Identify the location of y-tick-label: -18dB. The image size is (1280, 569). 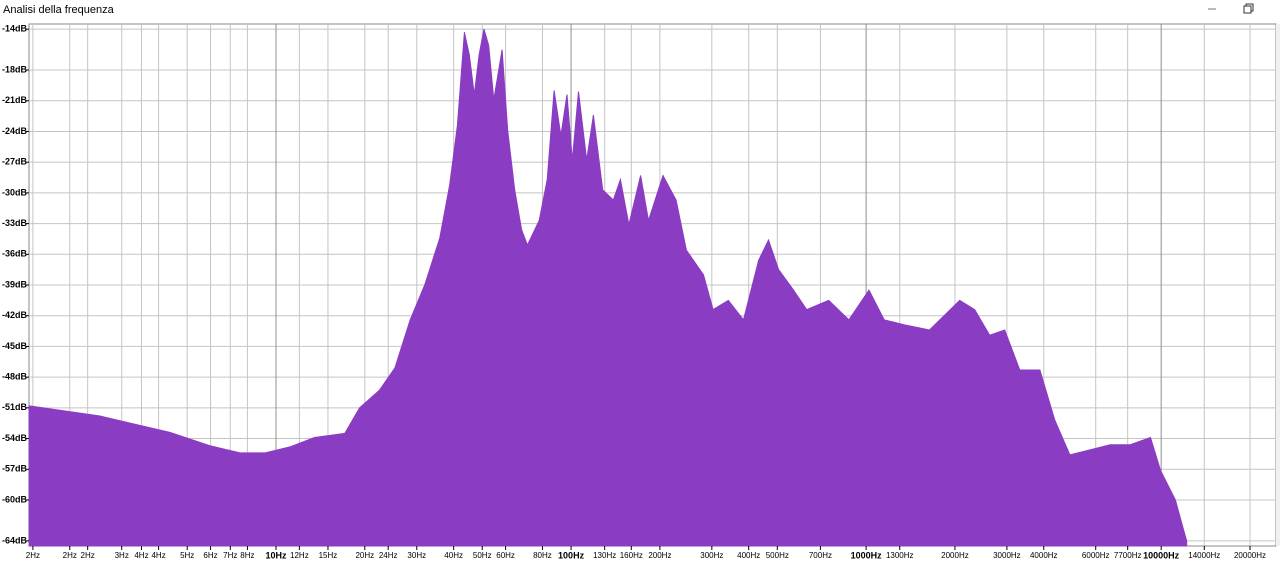
(15, 69).